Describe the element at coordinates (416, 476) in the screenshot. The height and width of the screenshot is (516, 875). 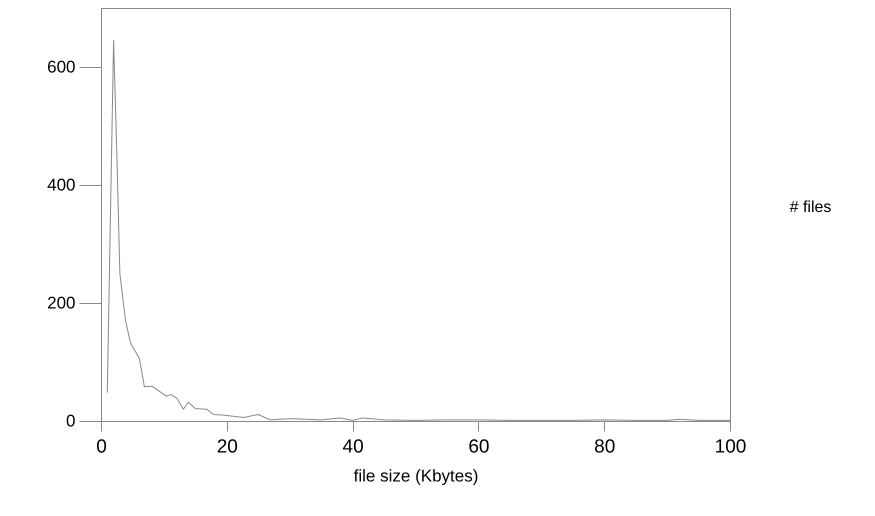
I see `x-axis-title: file size (Kbytes)` at that location.